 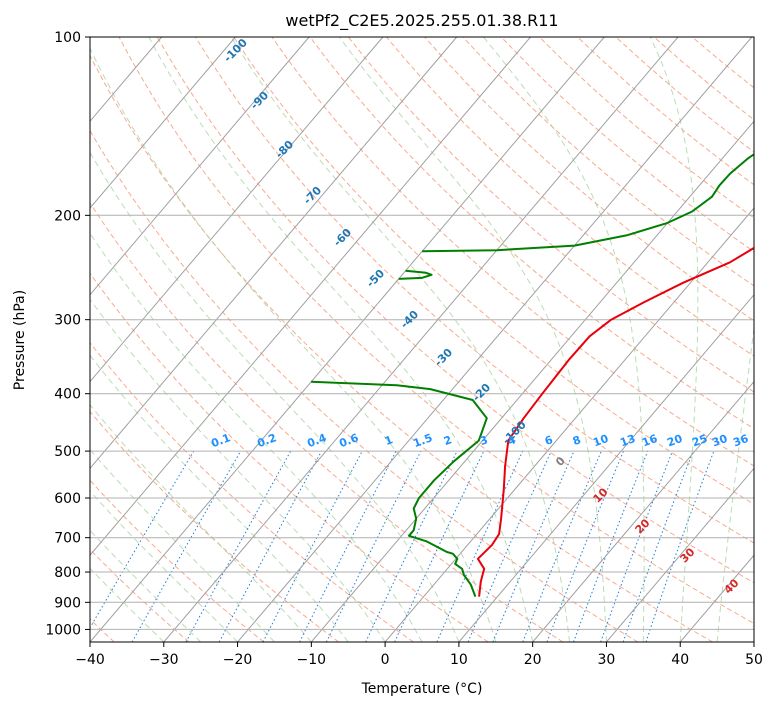 What do you see at coordinates (607, 660) in the screenshot?
I see `x-tick-label: 30` at bounding box center [607, 660].